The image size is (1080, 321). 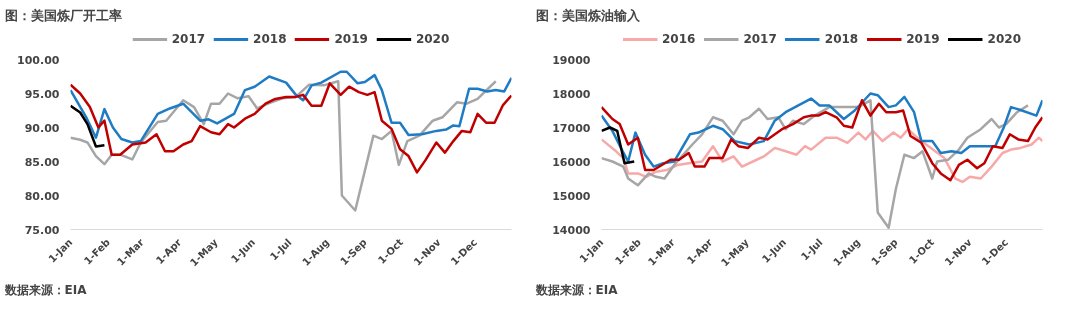 What do you see at coordinates (63, 15) in the screenshot?
I see `chart-title: 图：美国炼厂开工率` at bounding box center [63, 15].